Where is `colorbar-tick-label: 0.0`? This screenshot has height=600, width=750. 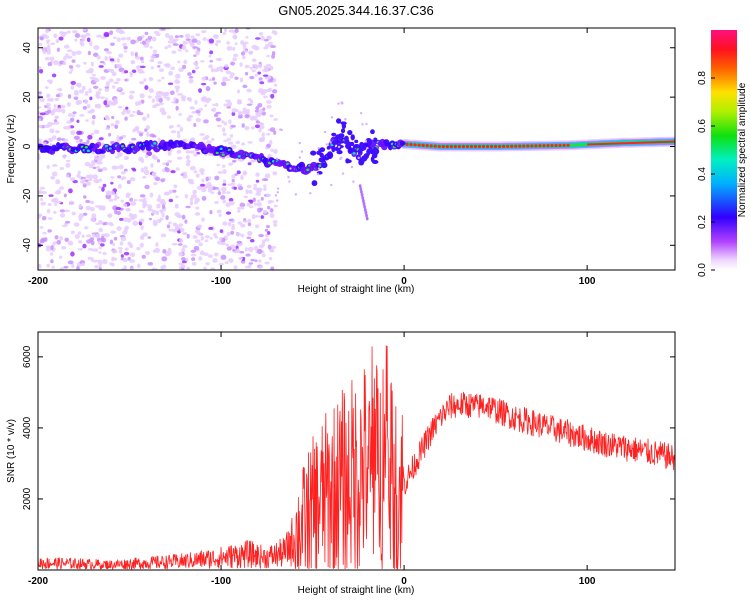 colorbar-tick-label: 0.0 is located at coordinates (702, 270).